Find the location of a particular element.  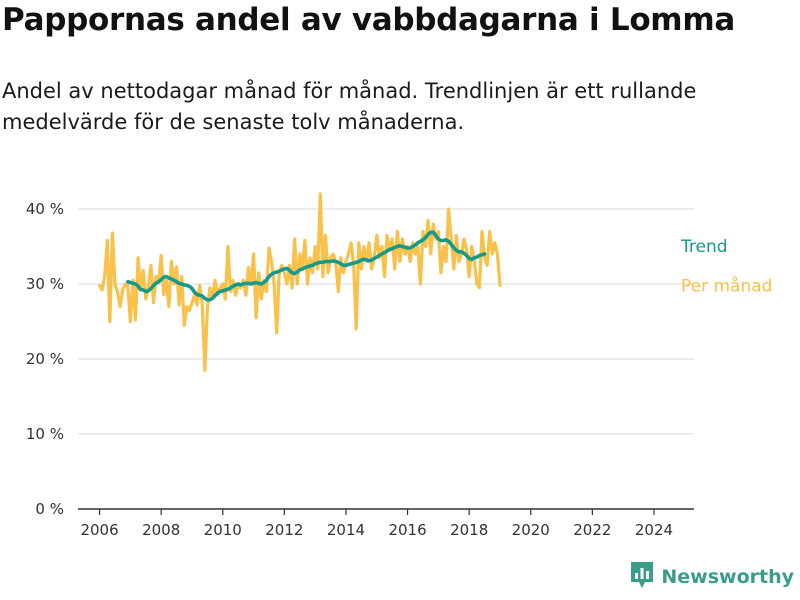

y-tick-label: 20 % is located at coordinates (45, 359).